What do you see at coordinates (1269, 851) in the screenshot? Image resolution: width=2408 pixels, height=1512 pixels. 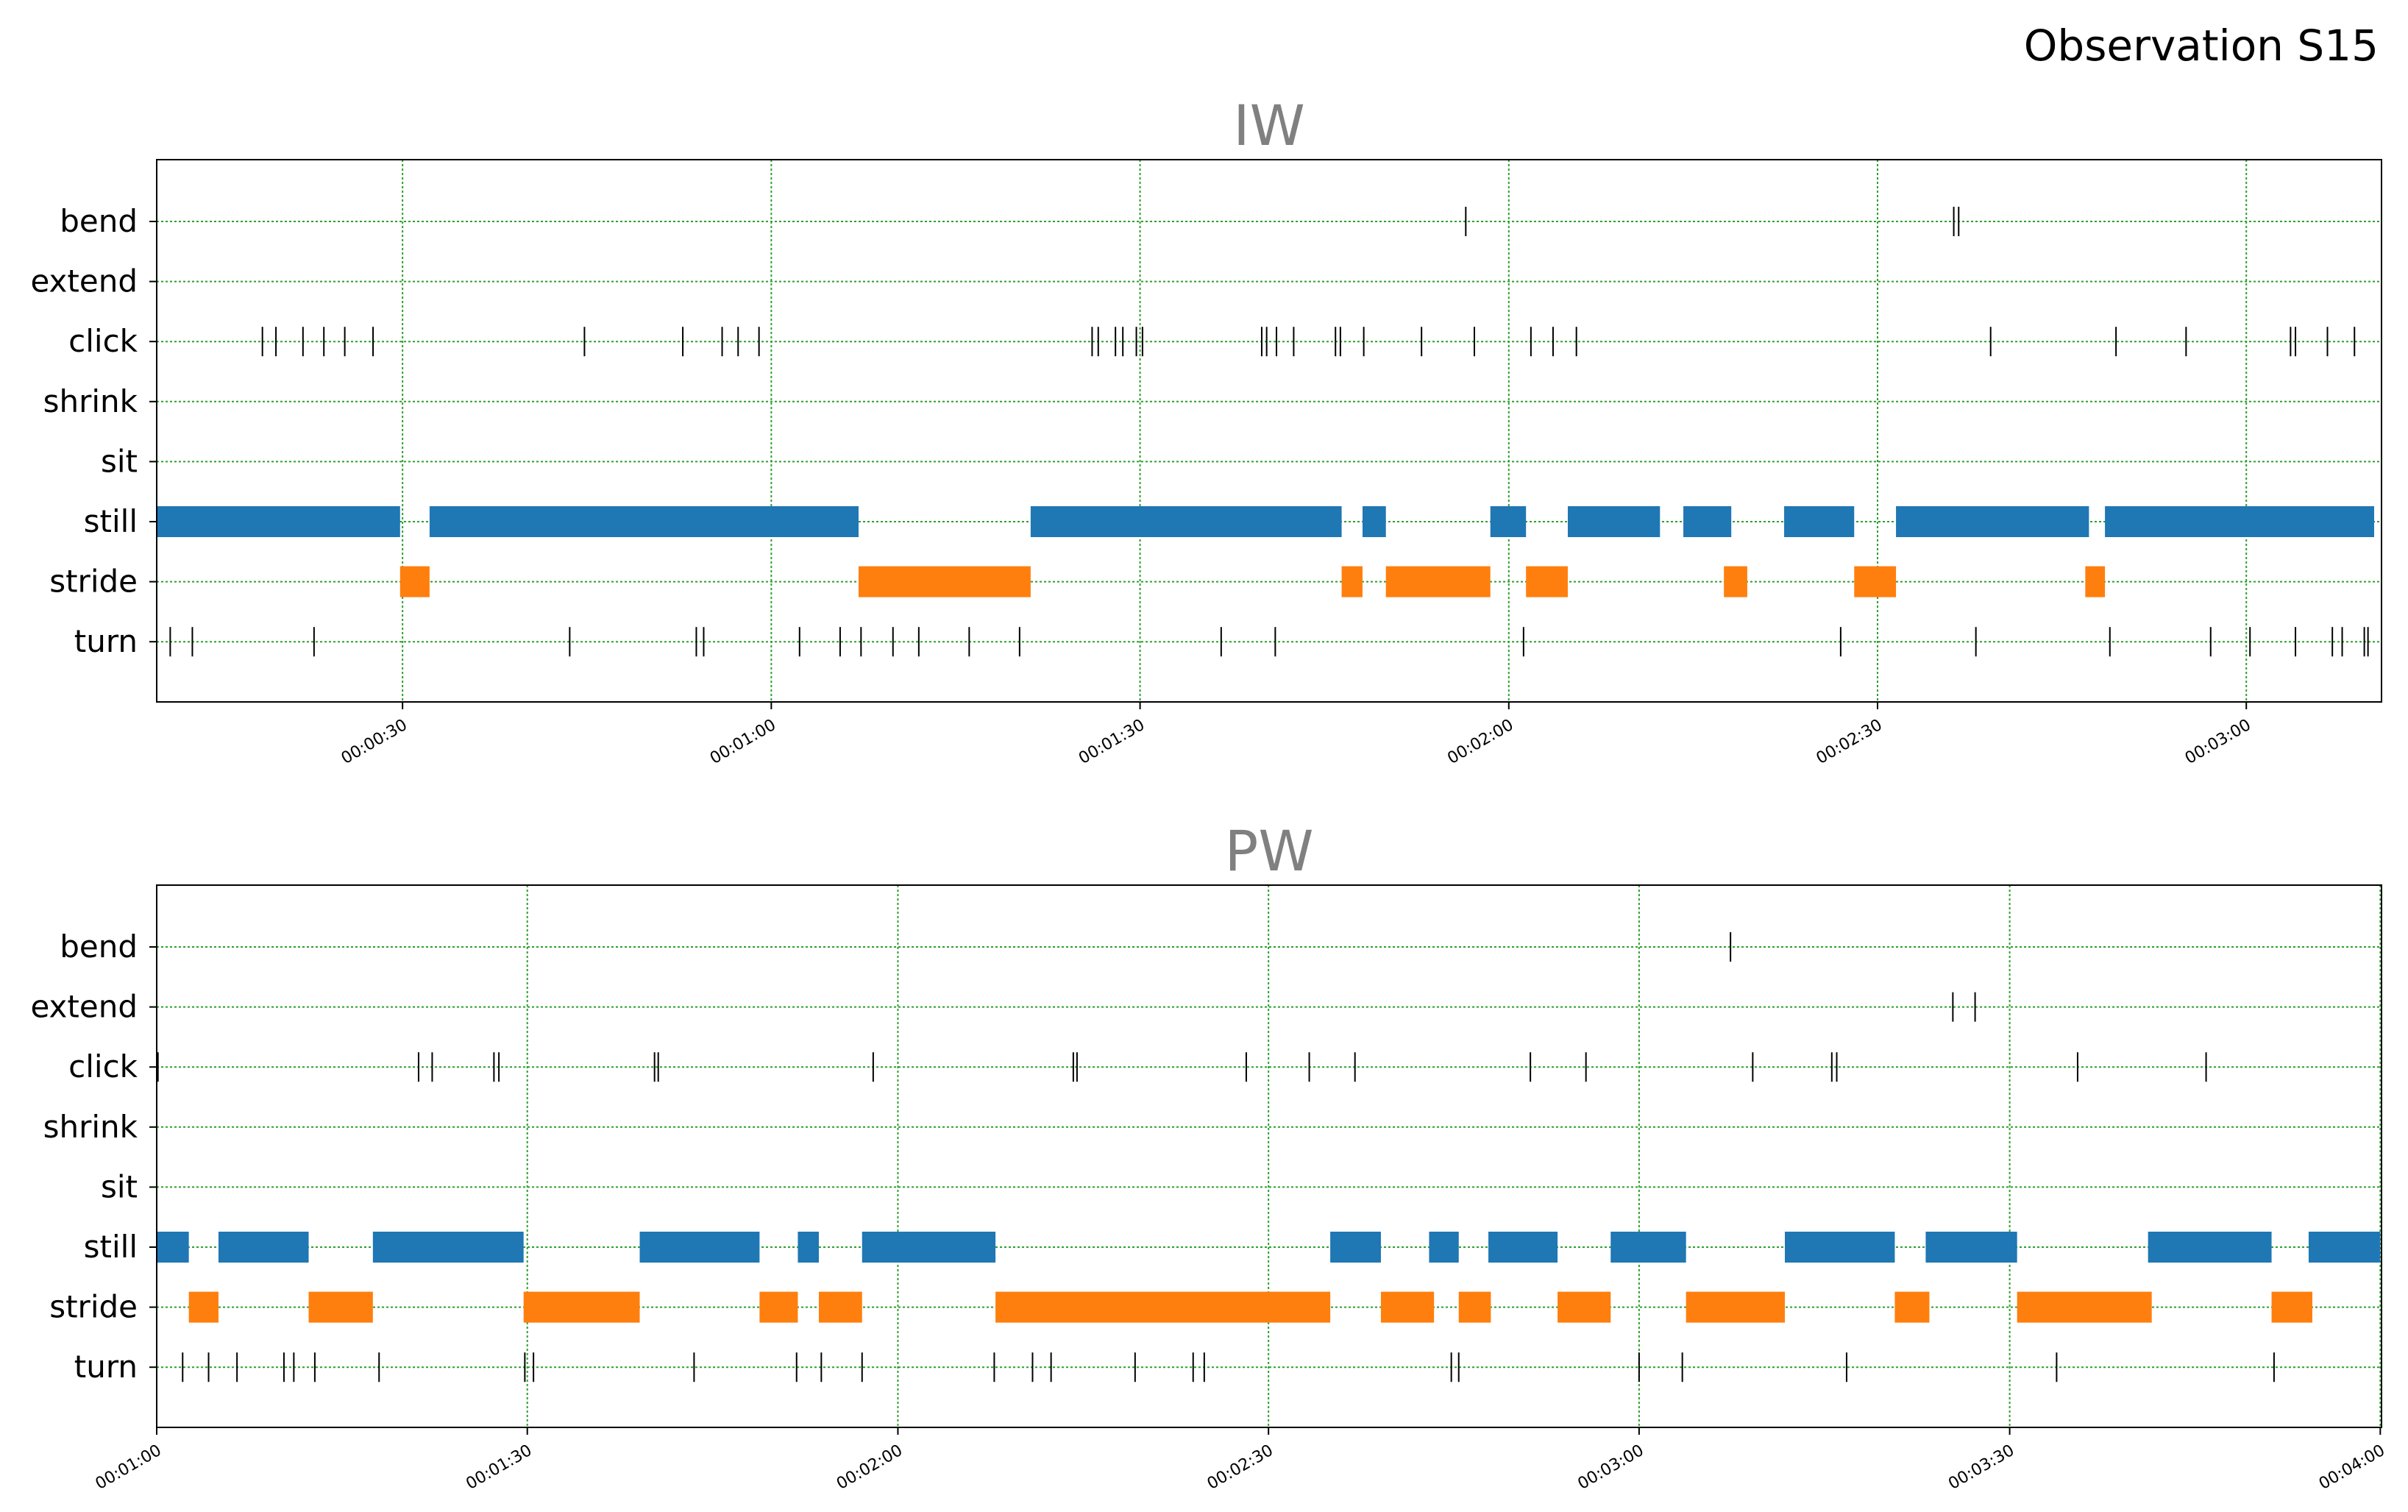 I see `panel-title: PW` at bounding box center [1269, 851].